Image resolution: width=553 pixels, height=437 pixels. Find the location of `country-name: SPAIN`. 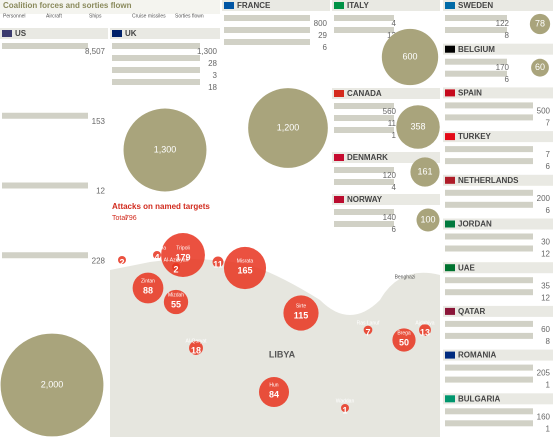

country-name: SPAIN is located at coordinates (470, 93).